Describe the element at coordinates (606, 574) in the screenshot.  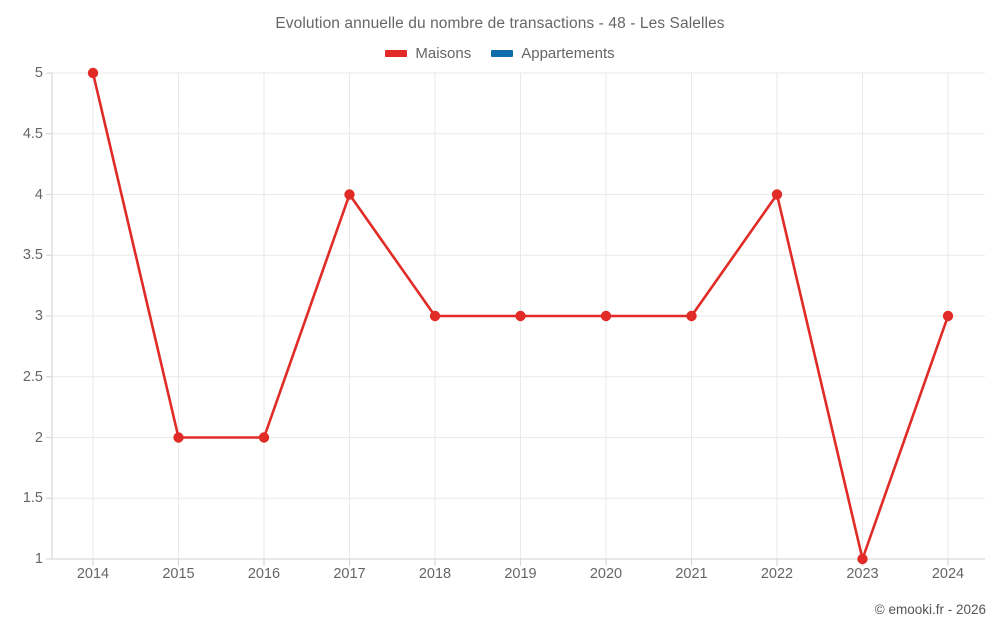
I see `x-axis-tick-label: 2020` at that location.